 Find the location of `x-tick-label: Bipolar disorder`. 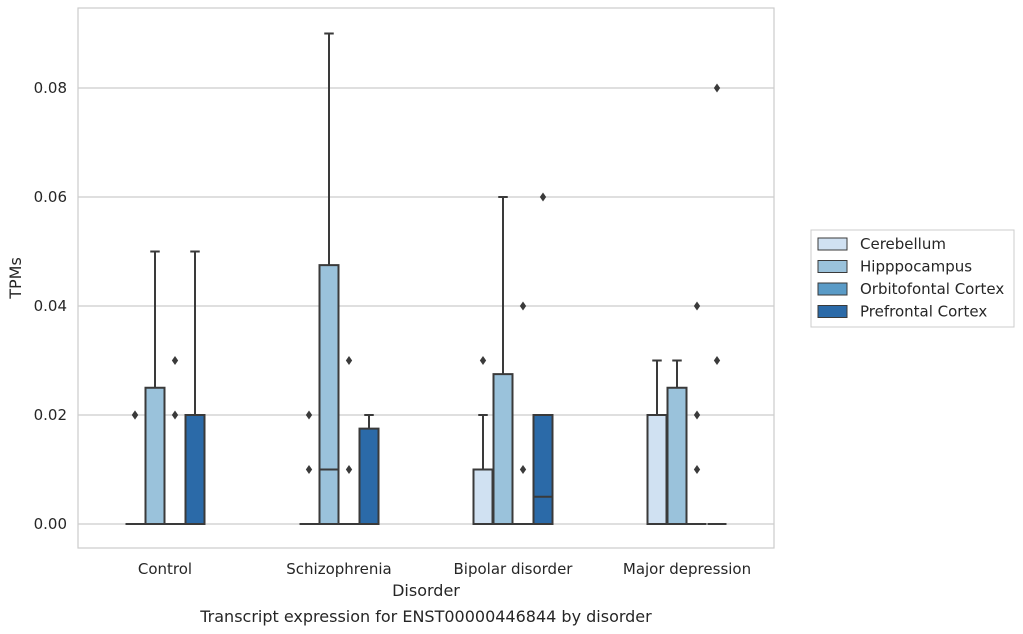

x-tick-label: Bipolar disorder is located at coordinates (514, 569).